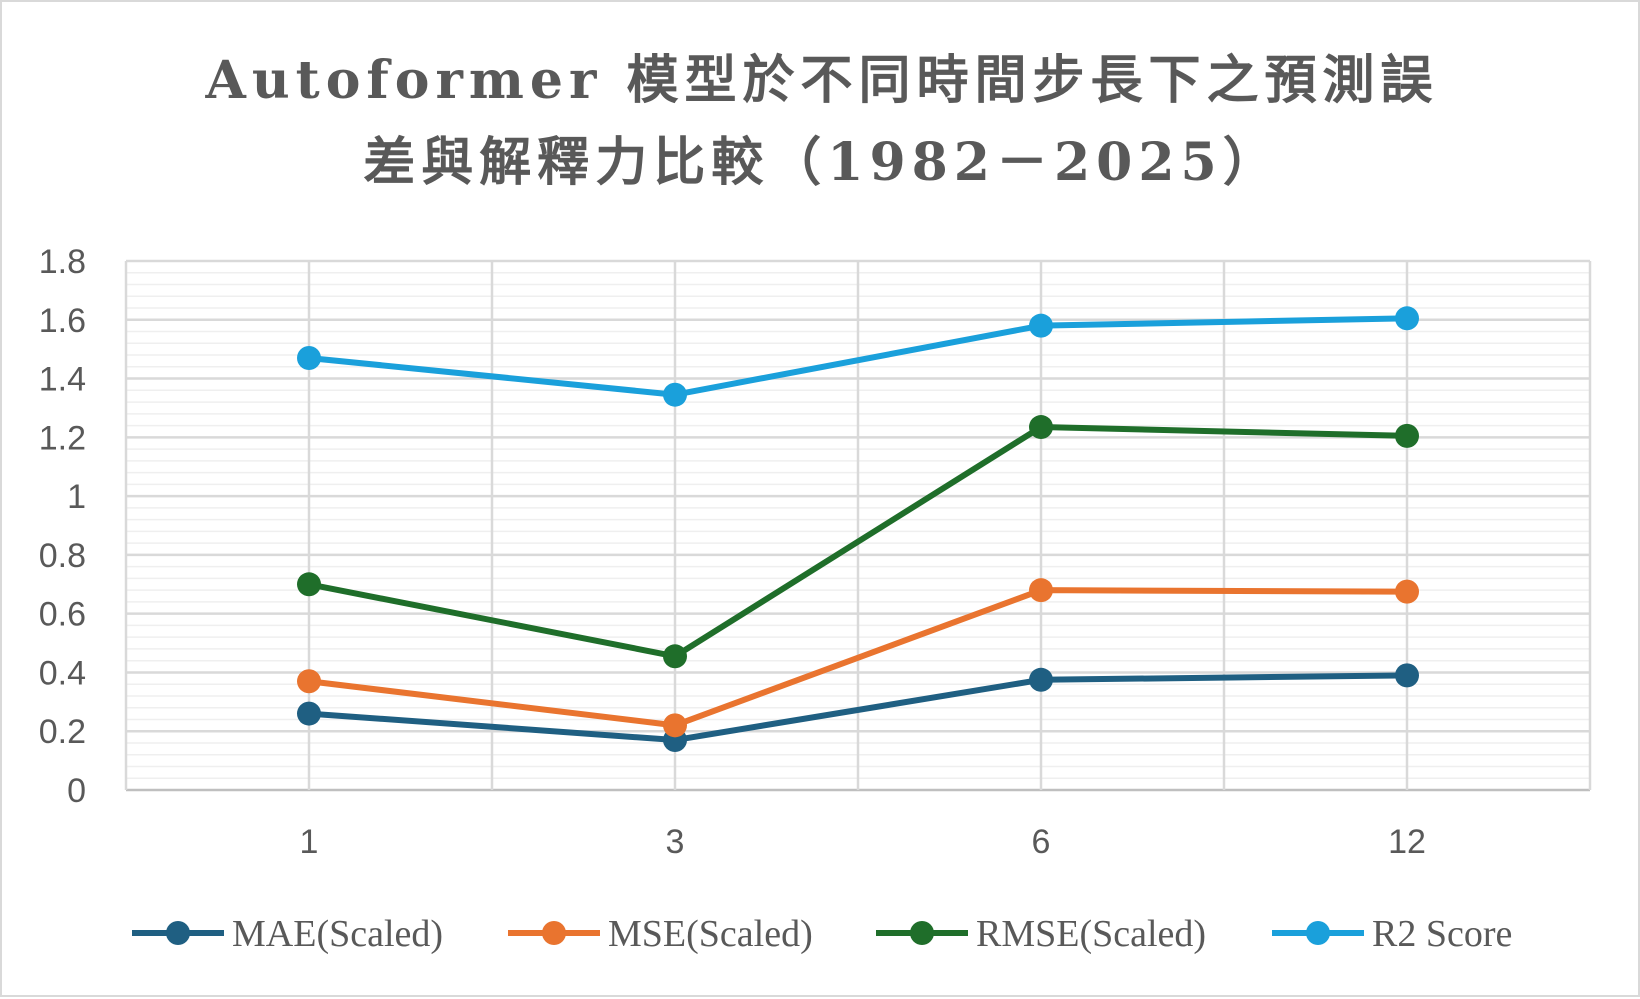 This screenshot has width=1640, height=999. I want to click on legend-entry: RMSE(Scaled), so click(1041, 934).